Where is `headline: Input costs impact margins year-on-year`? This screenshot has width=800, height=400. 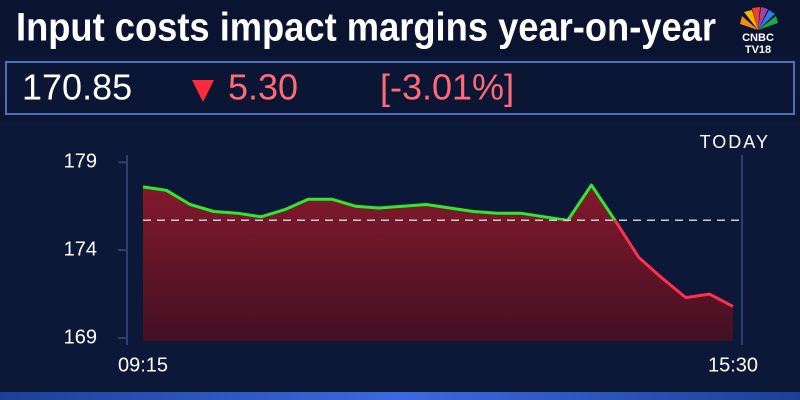 headline: Input costs impact margins year-on-year is located at coordinates (366, 28).